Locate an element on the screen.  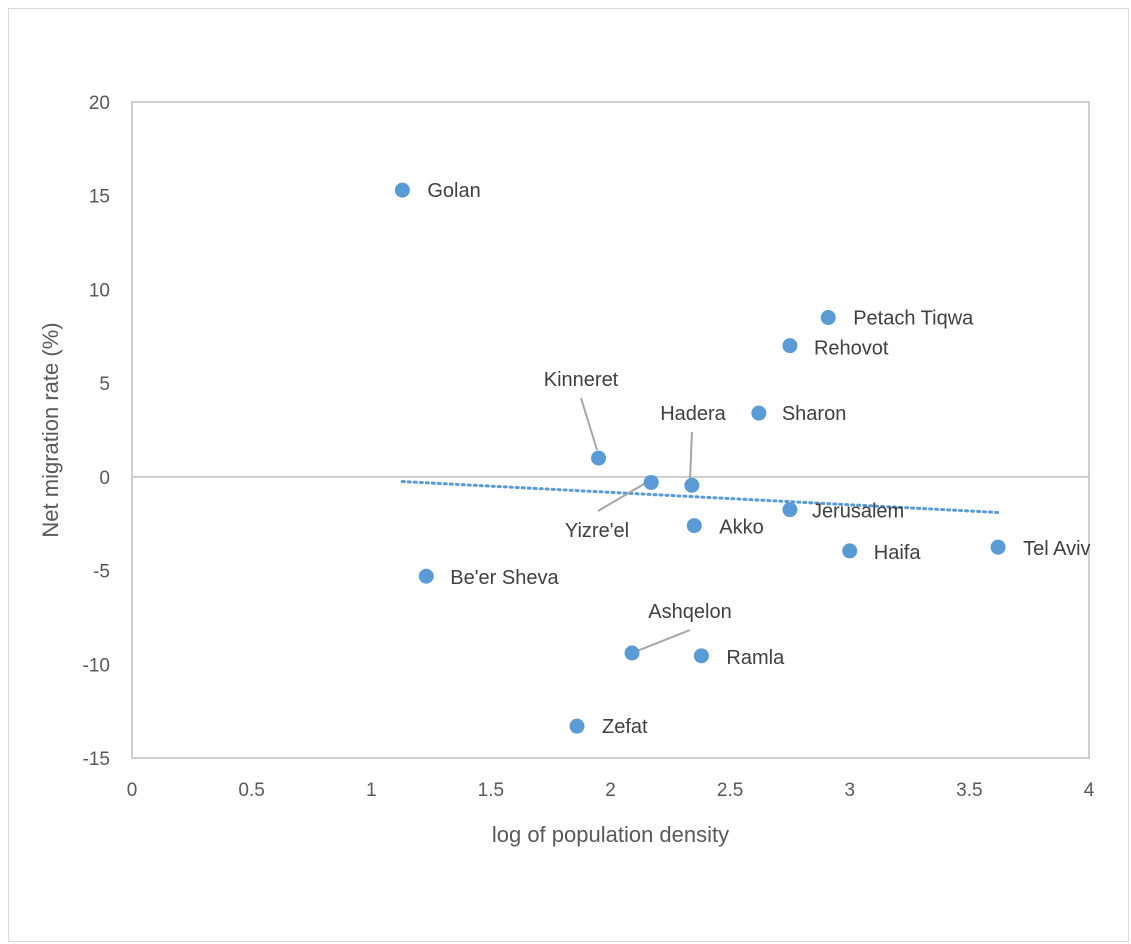
data-label: Yizre'el is located at coordinates (597, 531).